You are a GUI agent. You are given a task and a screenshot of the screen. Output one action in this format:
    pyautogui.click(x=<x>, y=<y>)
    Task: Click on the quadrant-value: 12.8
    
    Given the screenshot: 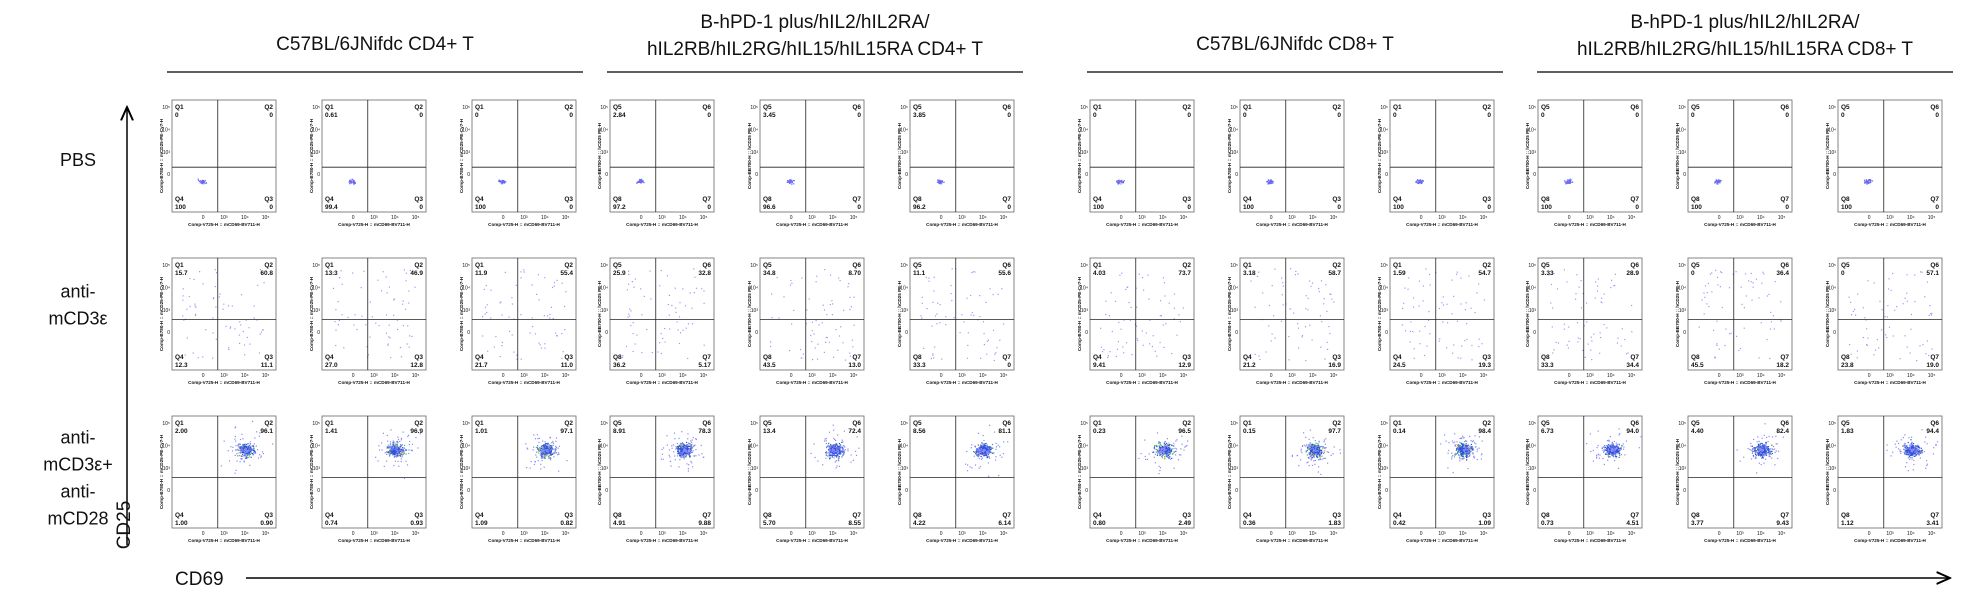 What is the action you would take?
    pyautogui.click(x=416, y=365)
    